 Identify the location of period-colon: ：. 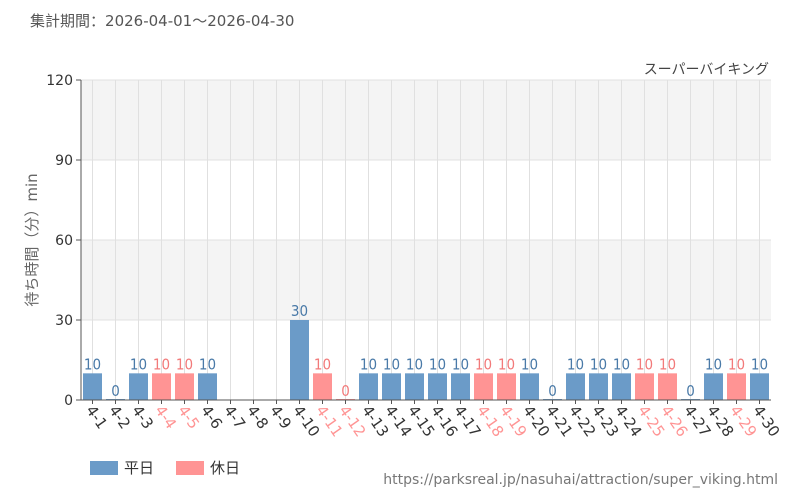
(98, 21).